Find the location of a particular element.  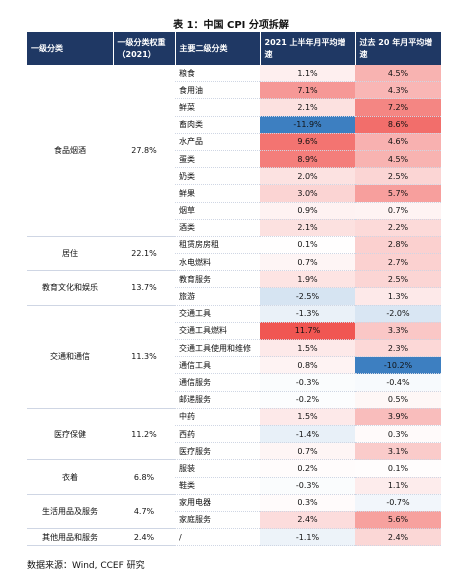

growth-20y: 3.1% is located at coordinates (398, 451).